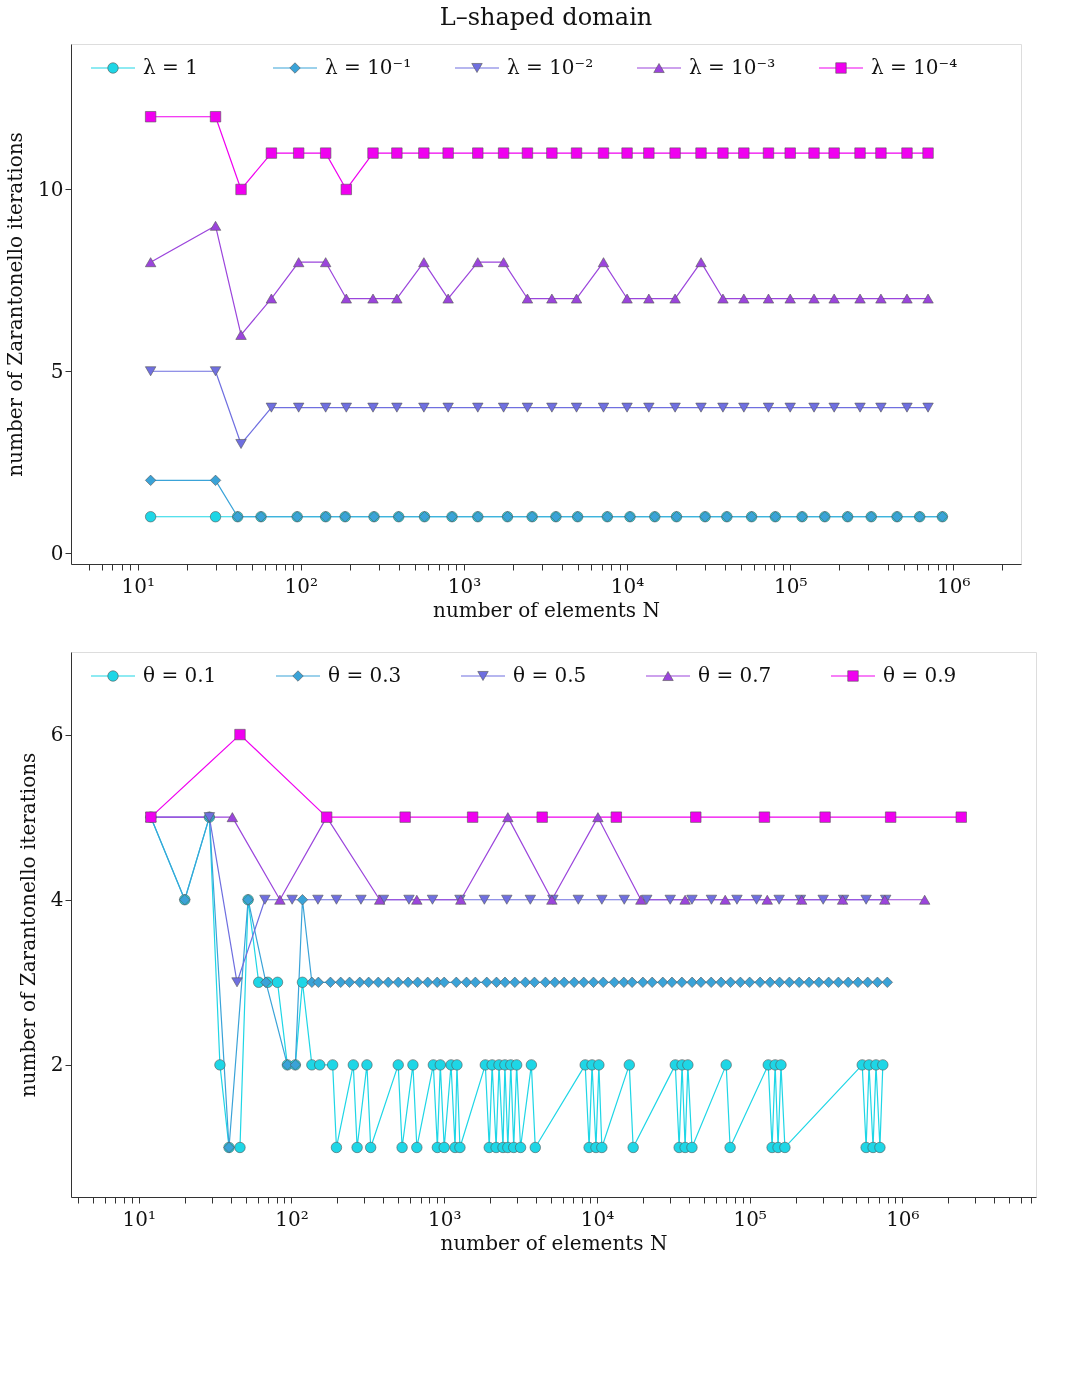  Describe the element at coordinates (914, 67) in the screenshot. I see `legend-label: λ = 10⁻⁴` at that location.